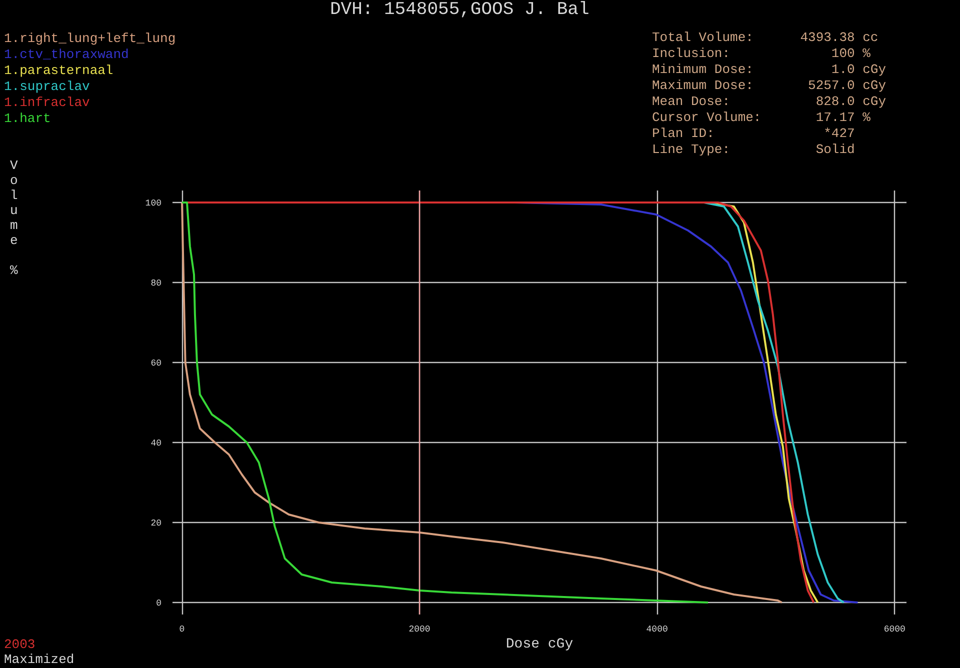 This screenshot has height=668, width=960. Describe the element at coordinates (156, 523) in the screenshot. I see `y-tick-label: 20` at that location.